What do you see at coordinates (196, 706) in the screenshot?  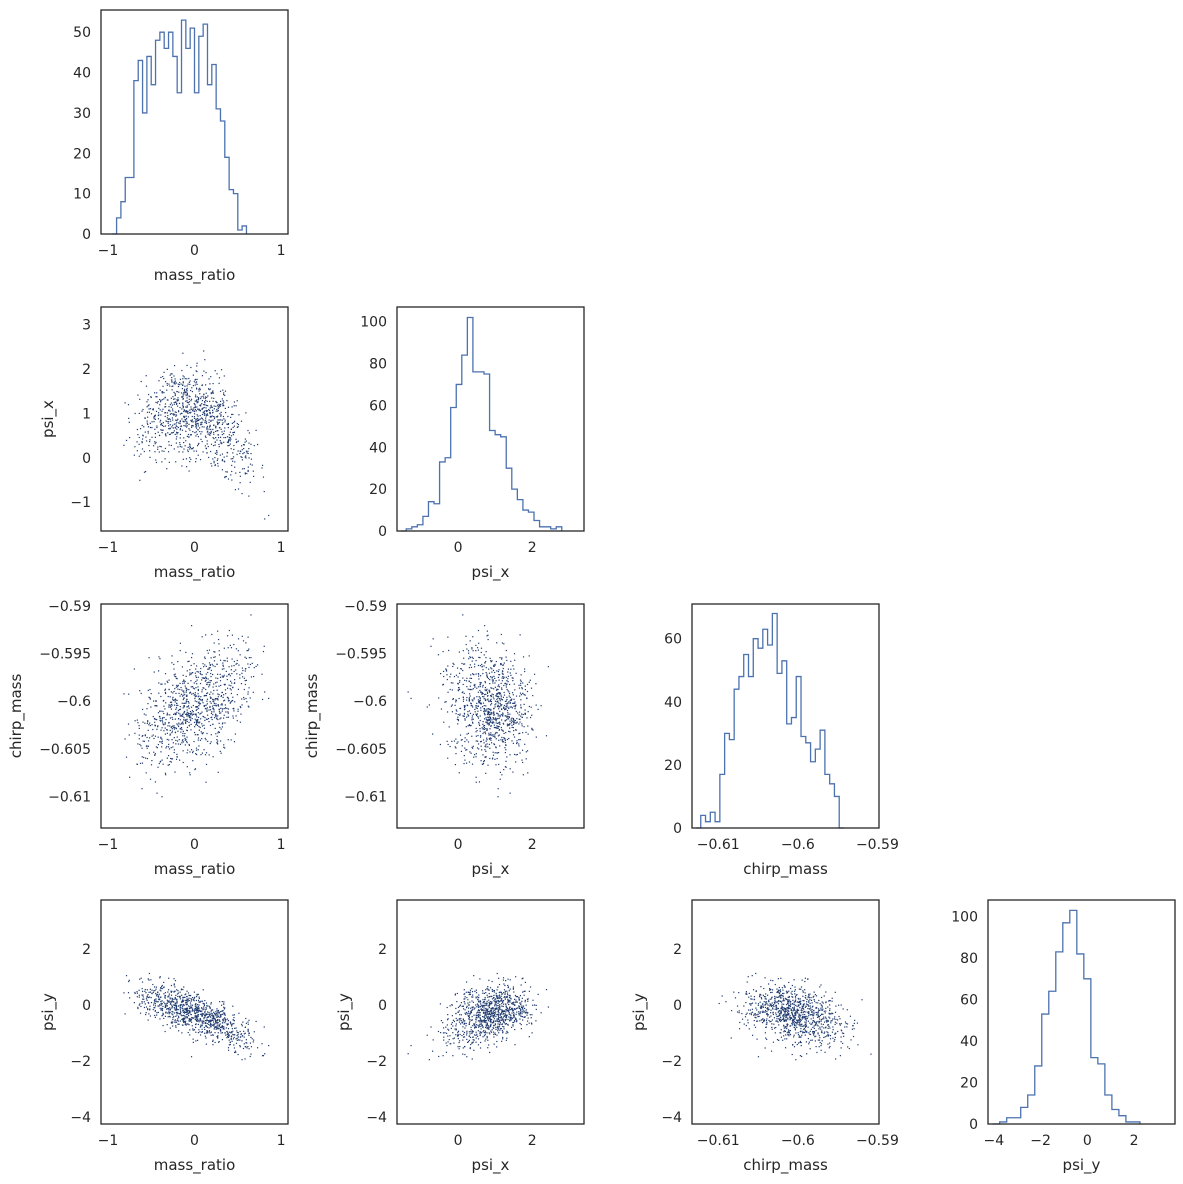 I see `scatter-mass_ratio-vs-chirp_mass` at bounding box center [196, 706].